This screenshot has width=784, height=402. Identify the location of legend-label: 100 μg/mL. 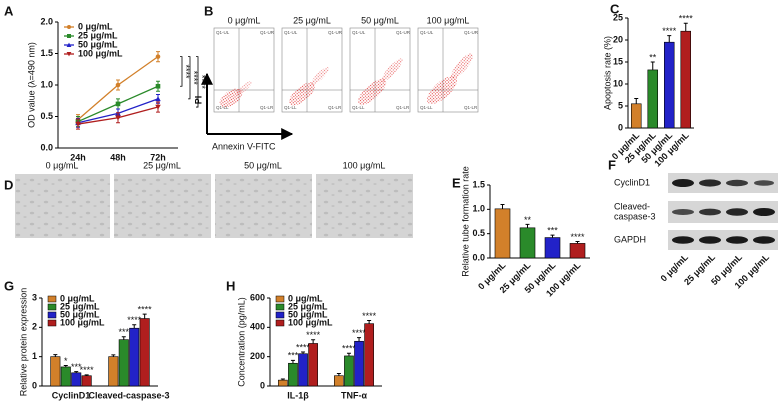
(100, 53).